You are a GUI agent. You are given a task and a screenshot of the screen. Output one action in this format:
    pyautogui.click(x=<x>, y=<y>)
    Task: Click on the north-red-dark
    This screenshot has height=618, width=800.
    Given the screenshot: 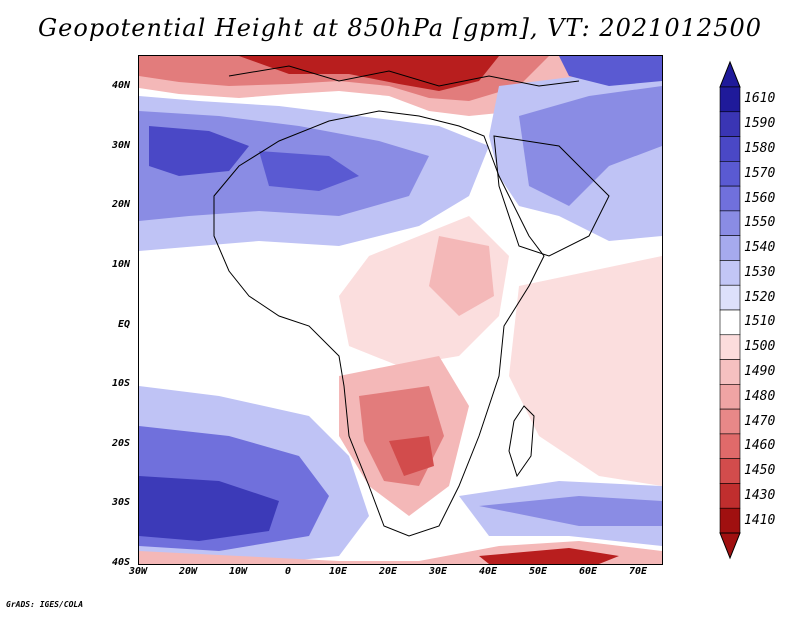 What is the action you would take?
    pyautogui.click(x=369, y=73)
    